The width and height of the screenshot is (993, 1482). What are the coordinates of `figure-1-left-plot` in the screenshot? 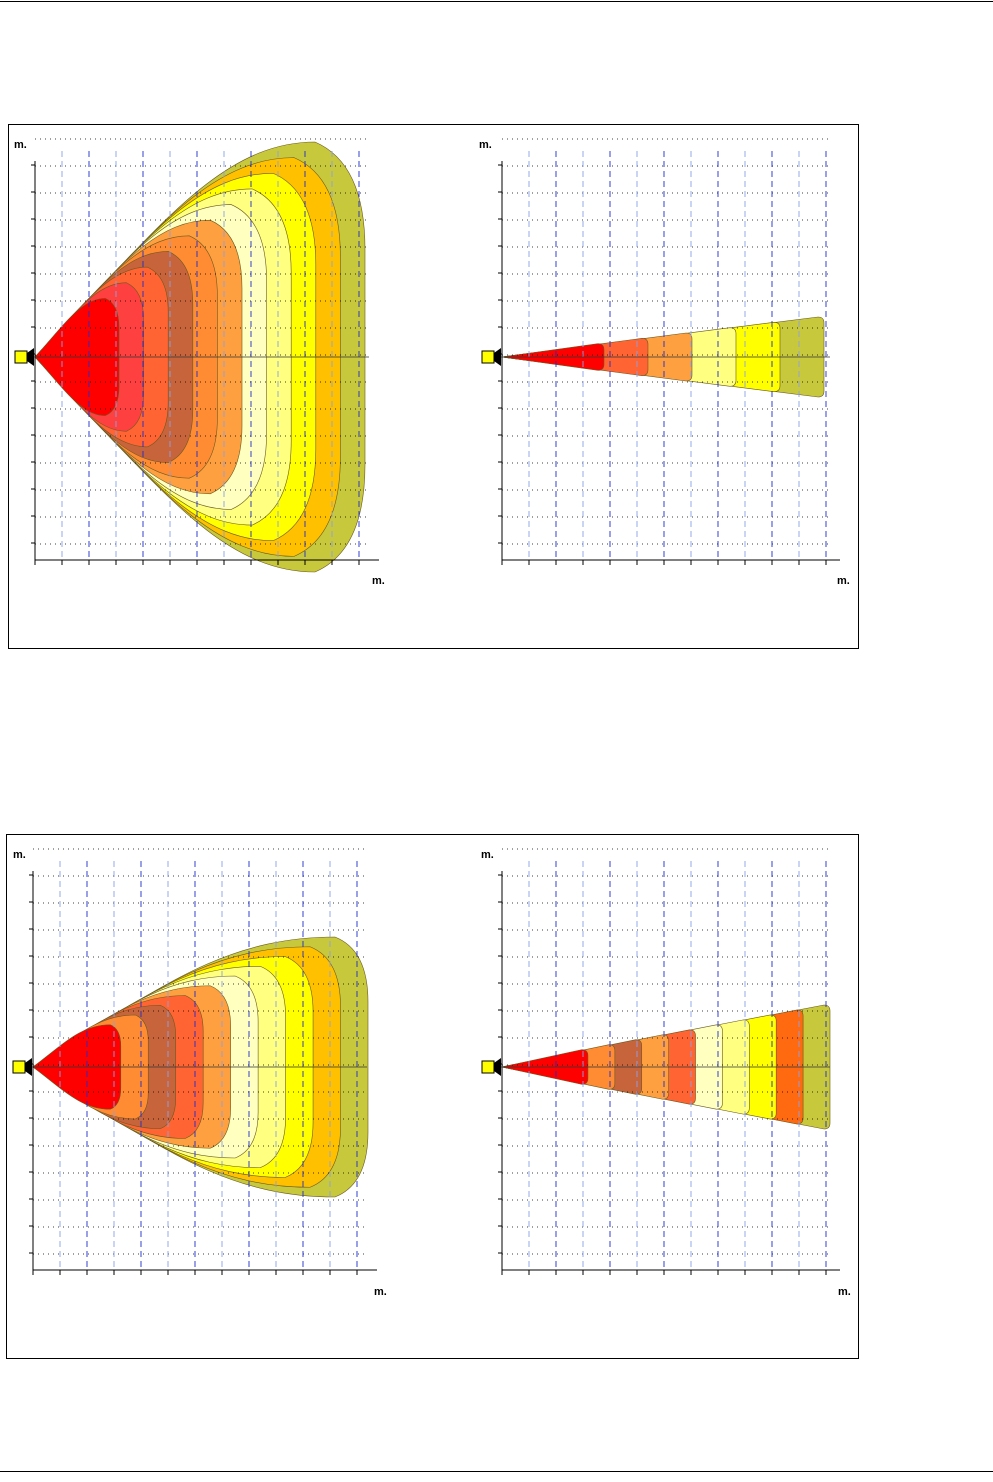 It's located at (196, 355).